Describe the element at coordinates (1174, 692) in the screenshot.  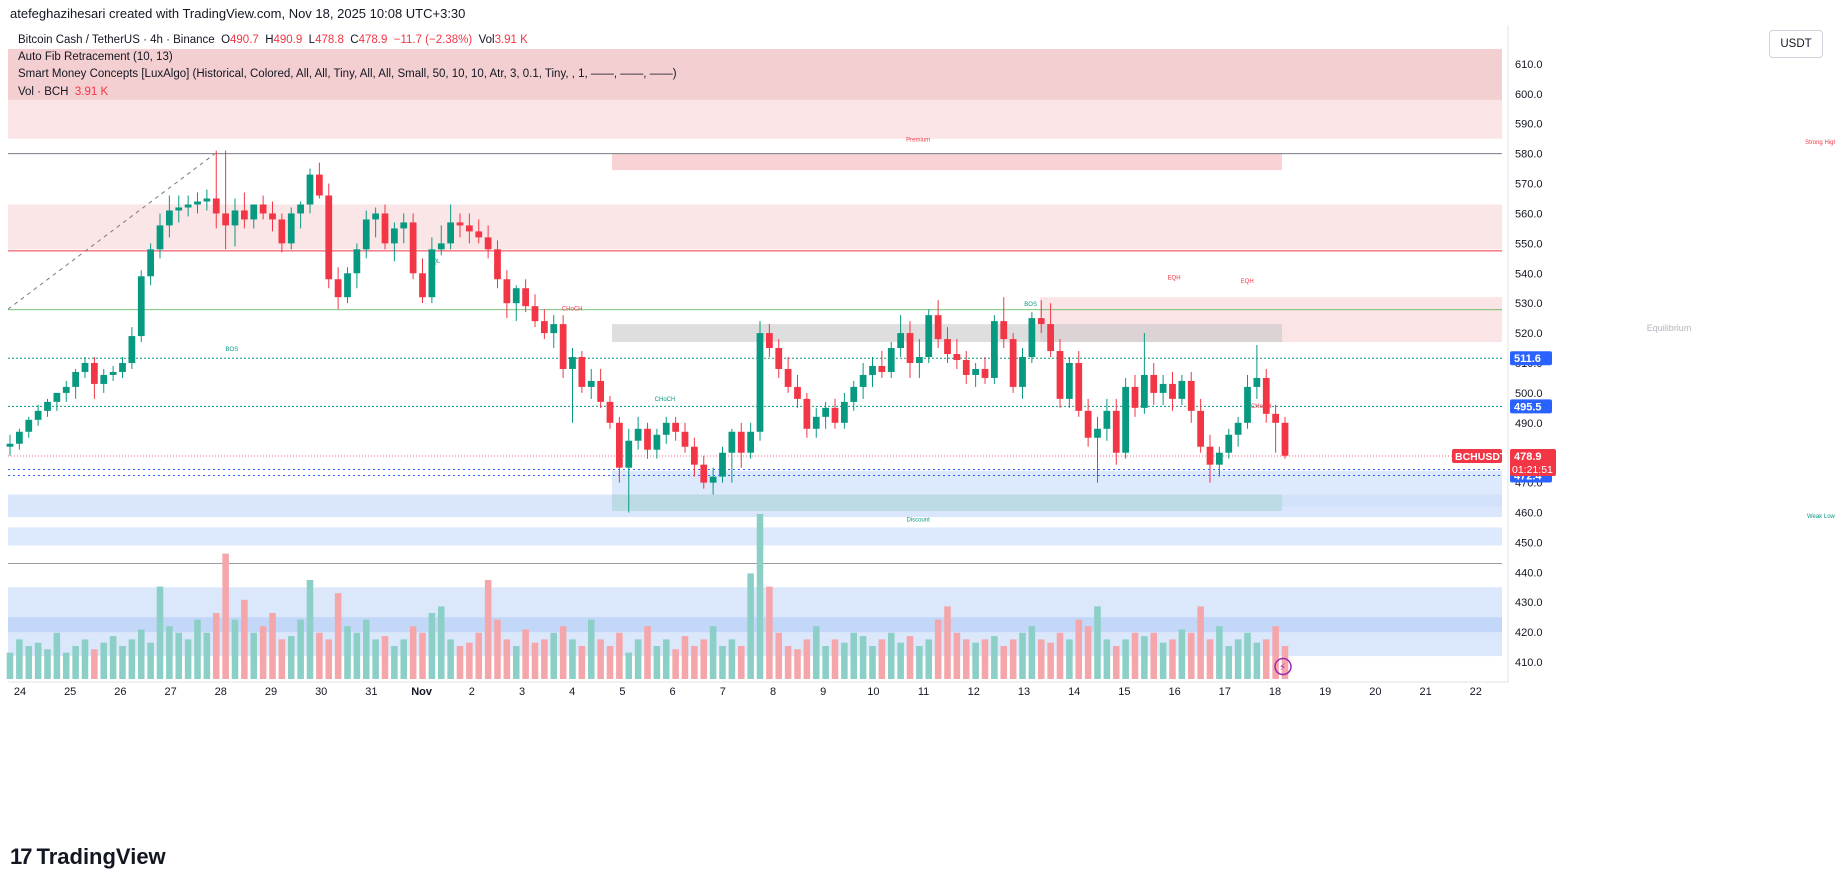
I see `x-tick-label: 16` at that location.